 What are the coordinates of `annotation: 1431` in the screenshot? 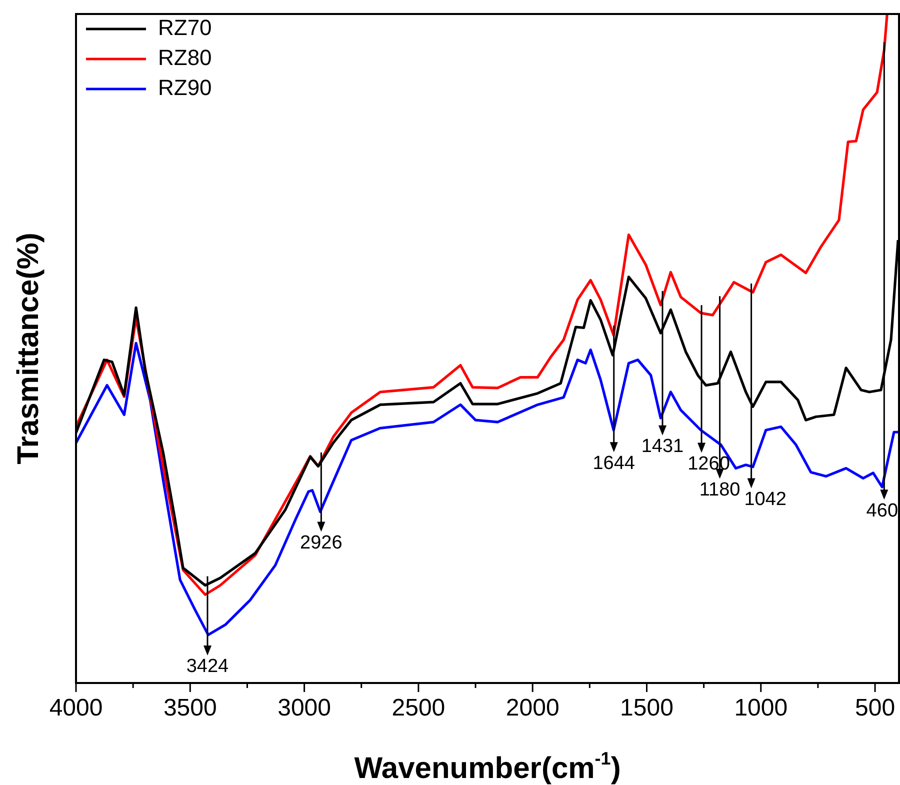 It's located at (662, 447).